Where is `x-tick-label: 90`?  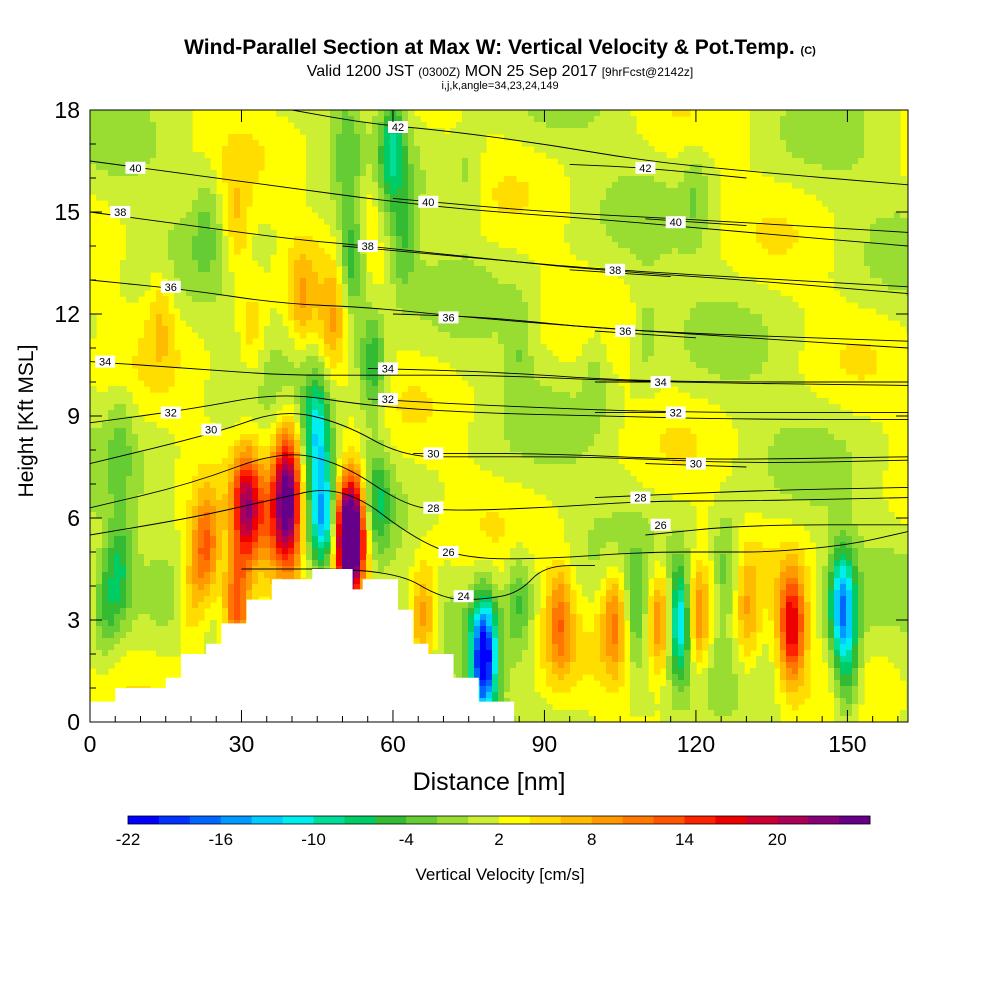 x-tick-label: 90 is located at coordinates (545, 744).